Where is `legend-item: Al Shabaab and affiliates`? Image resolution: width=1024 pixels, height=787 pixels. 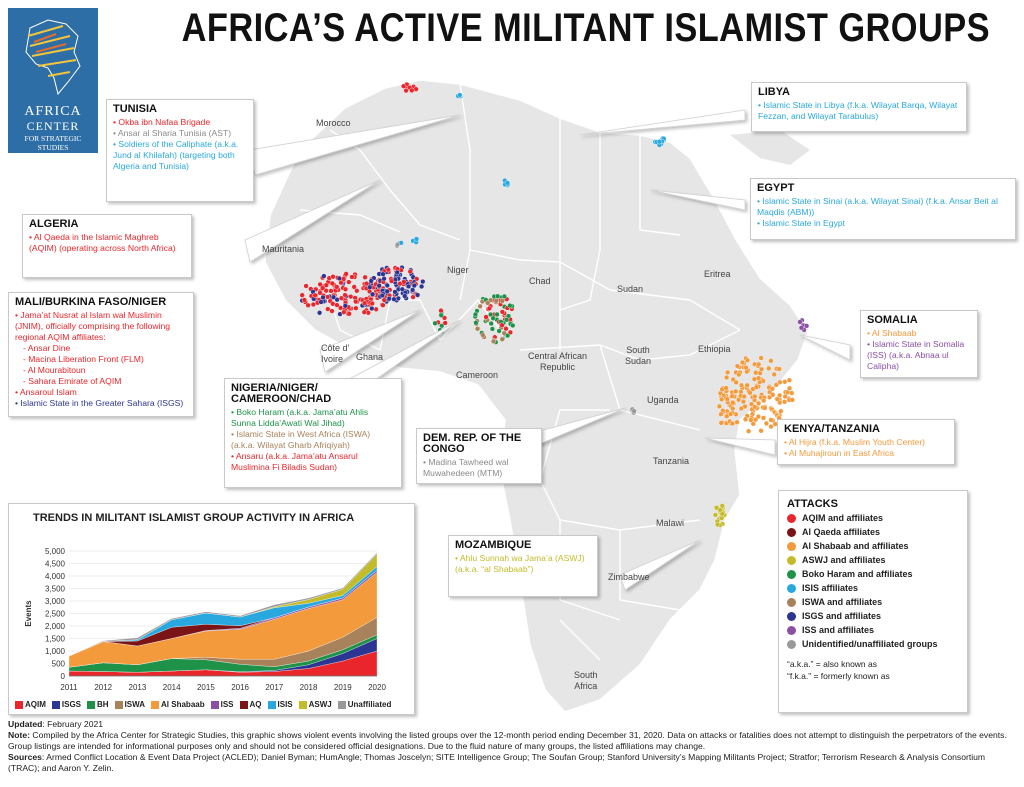
legend-item: Al Shabaab and affiliates is located at coordinates (873, 546).